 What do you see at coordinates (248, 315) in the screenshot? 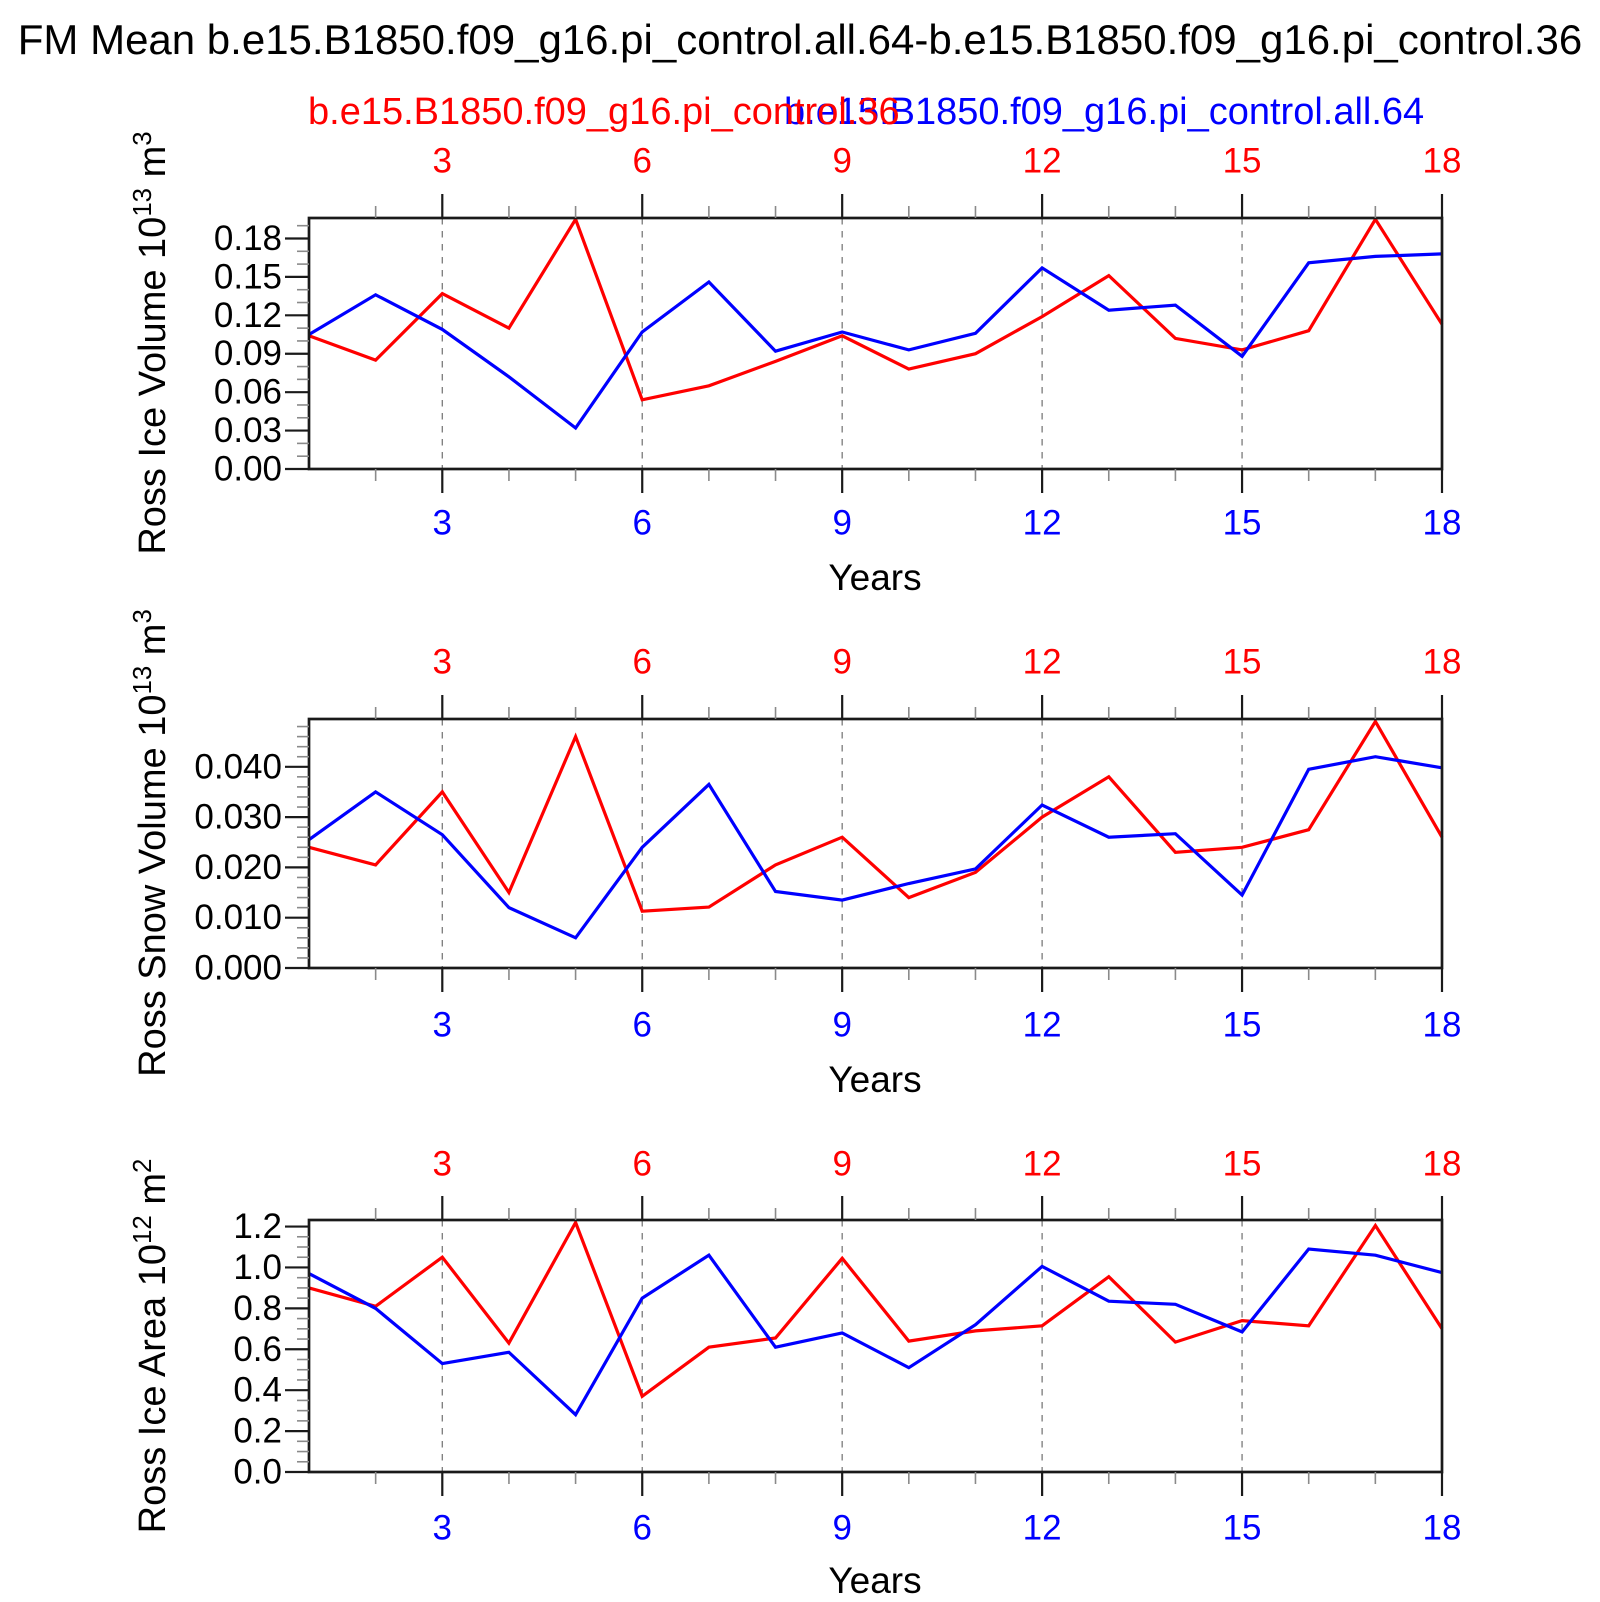
I see `y-tick-label: 0.12` at bounding box center [248, 315].